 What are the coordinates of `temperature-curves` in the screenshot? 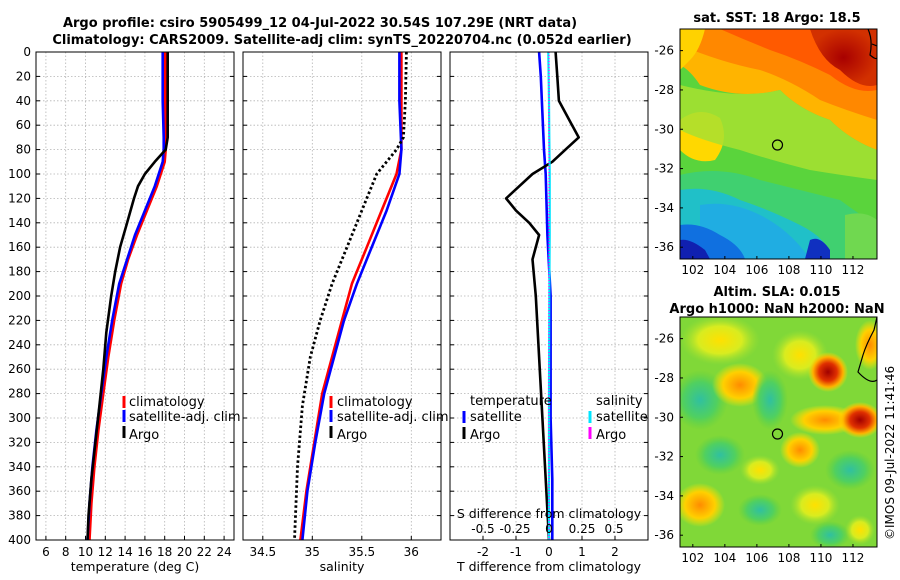 It's located at (127, 296).